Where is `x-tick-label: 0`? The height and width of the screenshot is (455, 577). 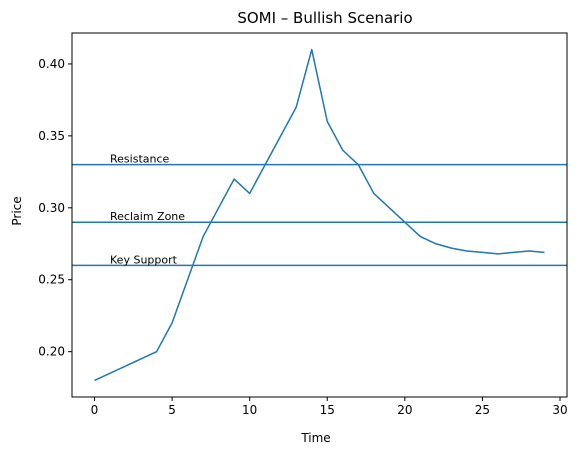
x-tick-label: 0 is located at coordinates (95, 410).